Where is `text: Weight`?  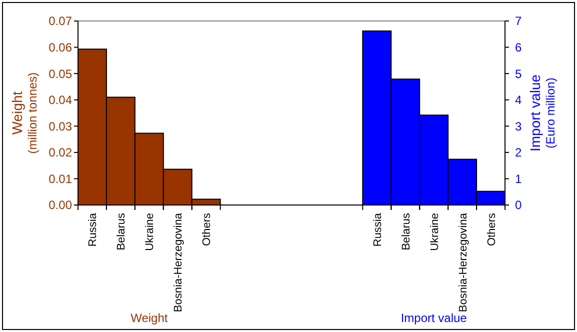 text: Weight is located at coordinates (149, 318).